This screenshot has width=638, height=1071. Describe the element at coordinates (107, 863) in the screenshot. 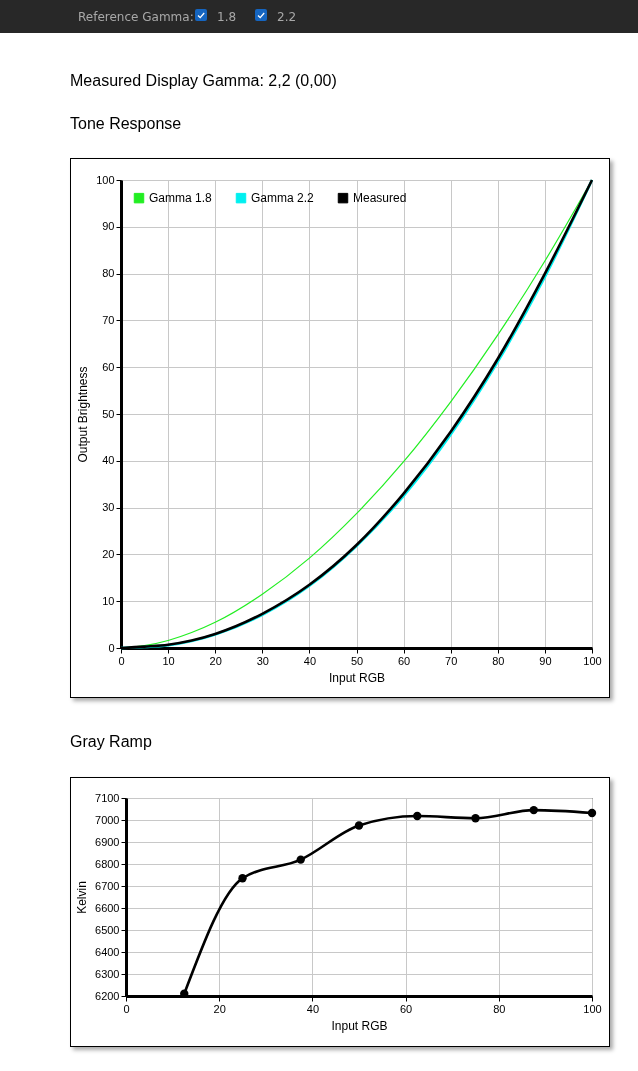

I see `y-tick-label: 6800` at that location.